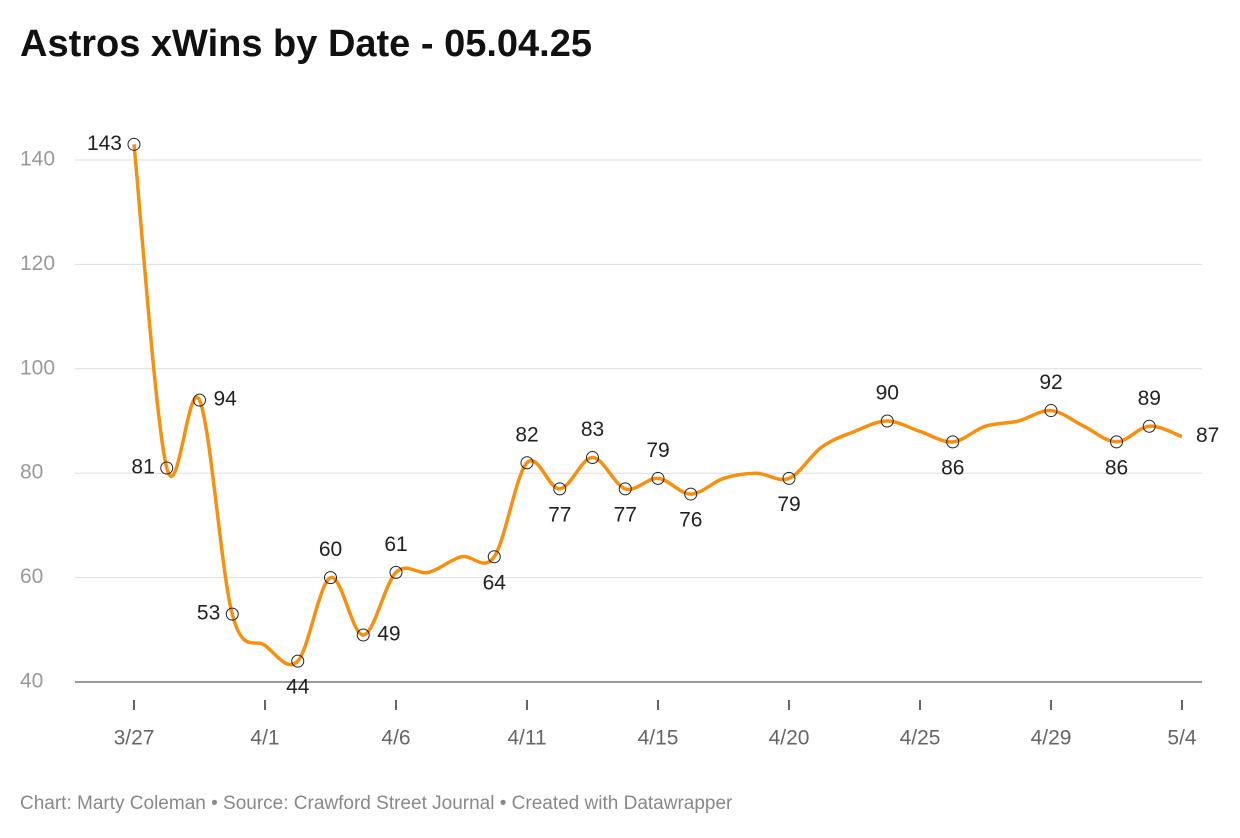 The height and width of the screenshot is (838, 1240). Describe the element at coordinates (142, 467) in the screenshot. I see `data-label: 81` at that location.